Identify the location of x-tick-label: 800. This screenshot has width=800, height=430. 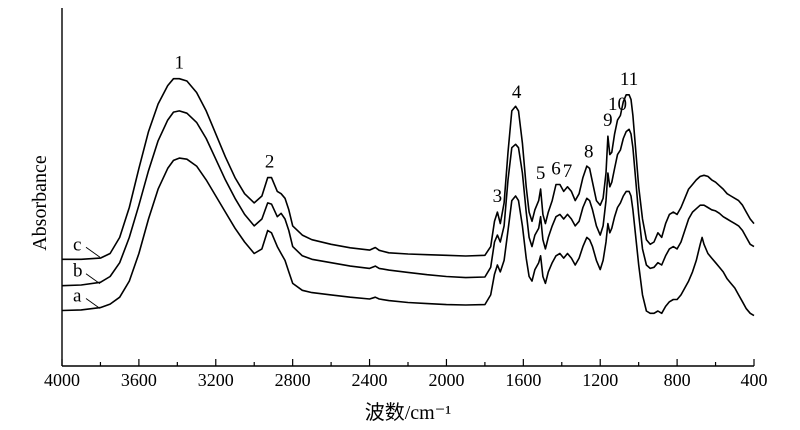
(677, 380).